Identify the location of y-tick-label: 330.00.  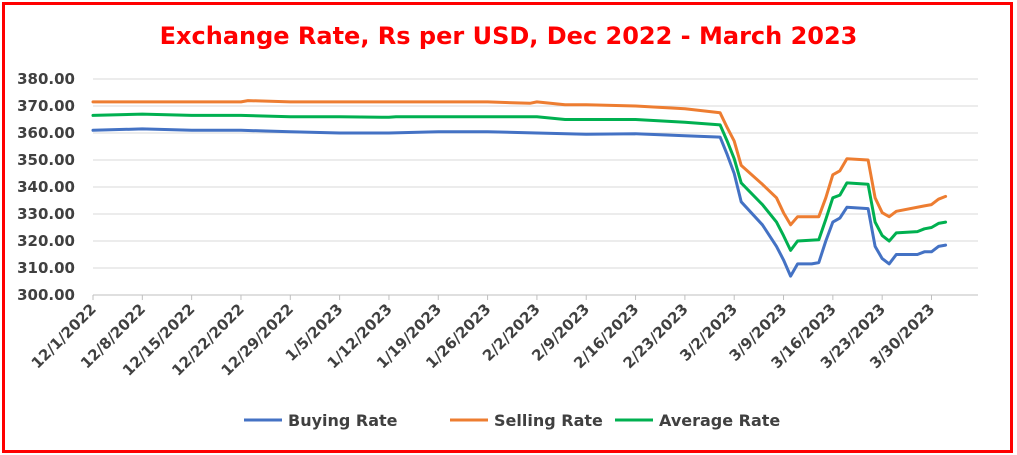
(46, 214).